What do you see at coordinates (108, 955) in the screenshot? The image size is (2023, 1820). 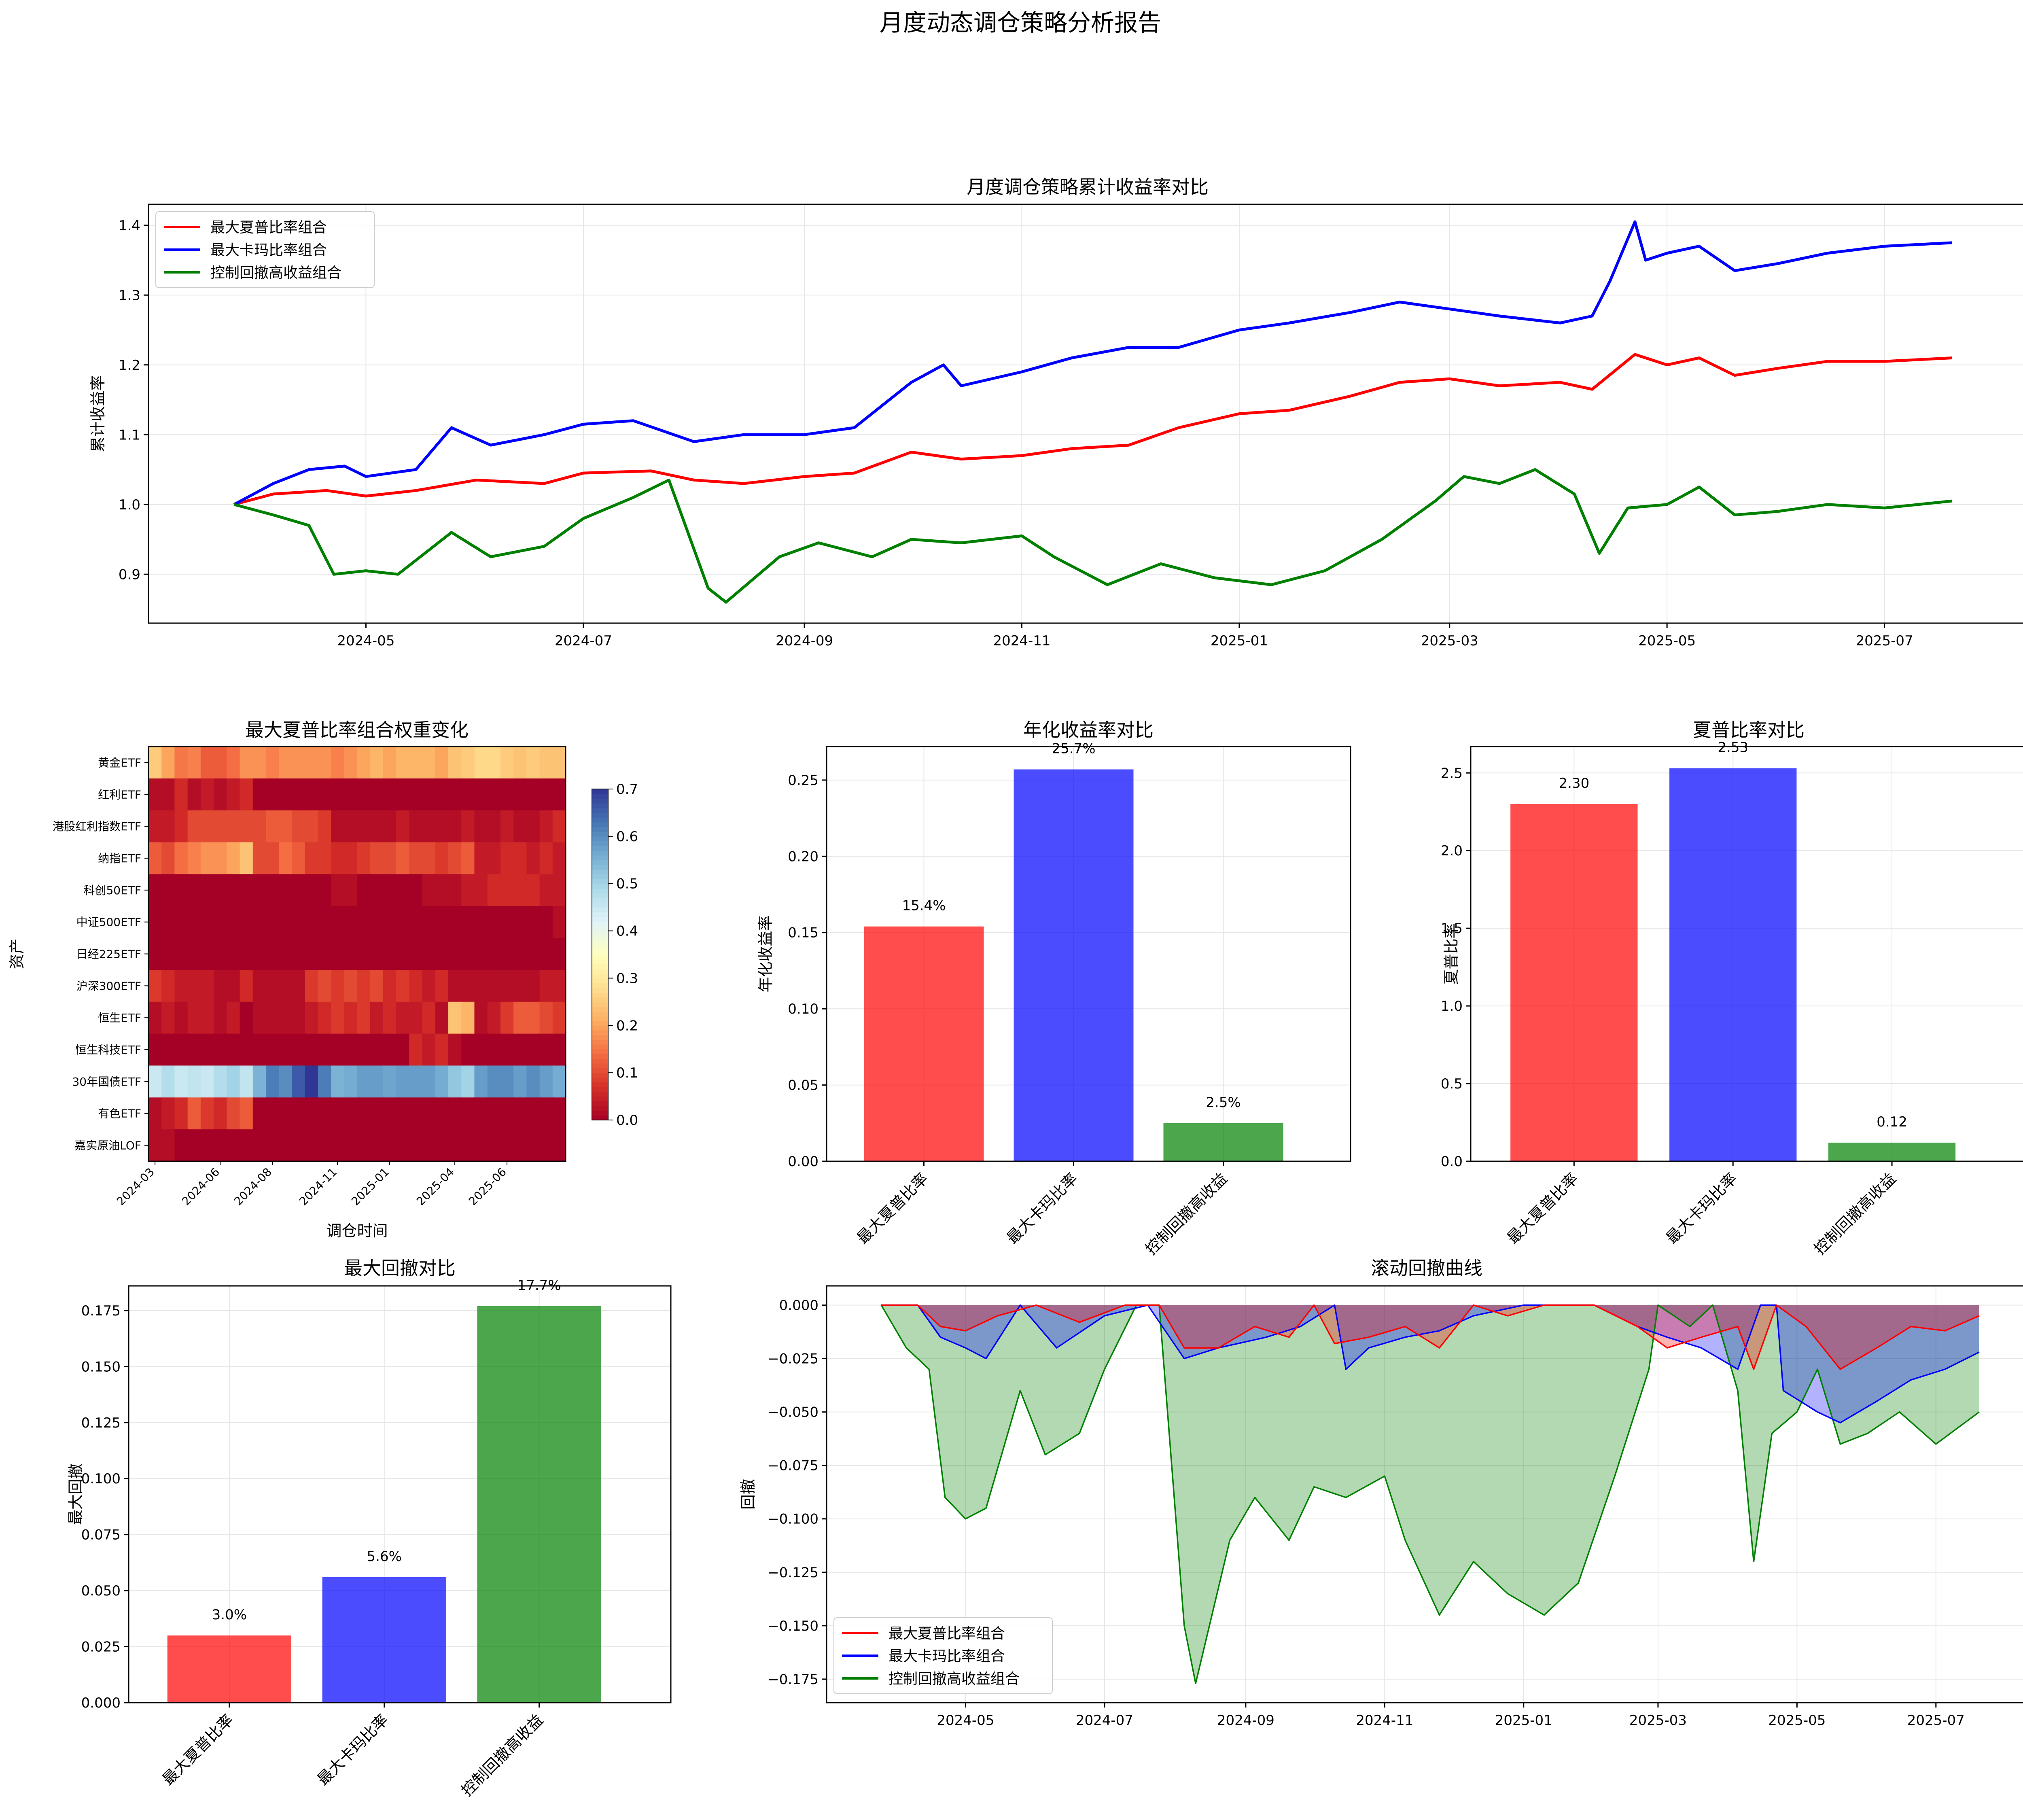 I see `asset-label: 日经225ETF` at bounding box center [108, 955].